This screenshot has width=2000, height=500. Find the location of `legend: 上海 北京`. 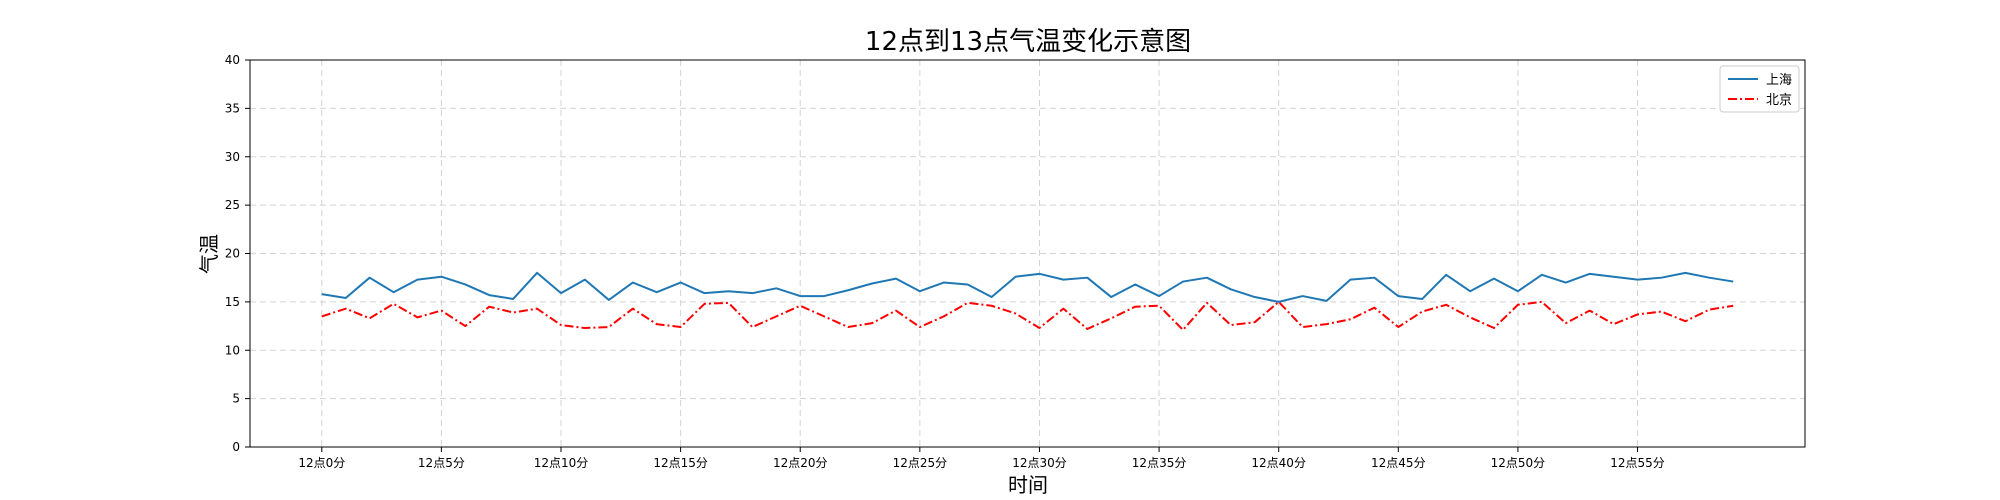

legend: 上海 北京 is located at coordinates (1759, 89).